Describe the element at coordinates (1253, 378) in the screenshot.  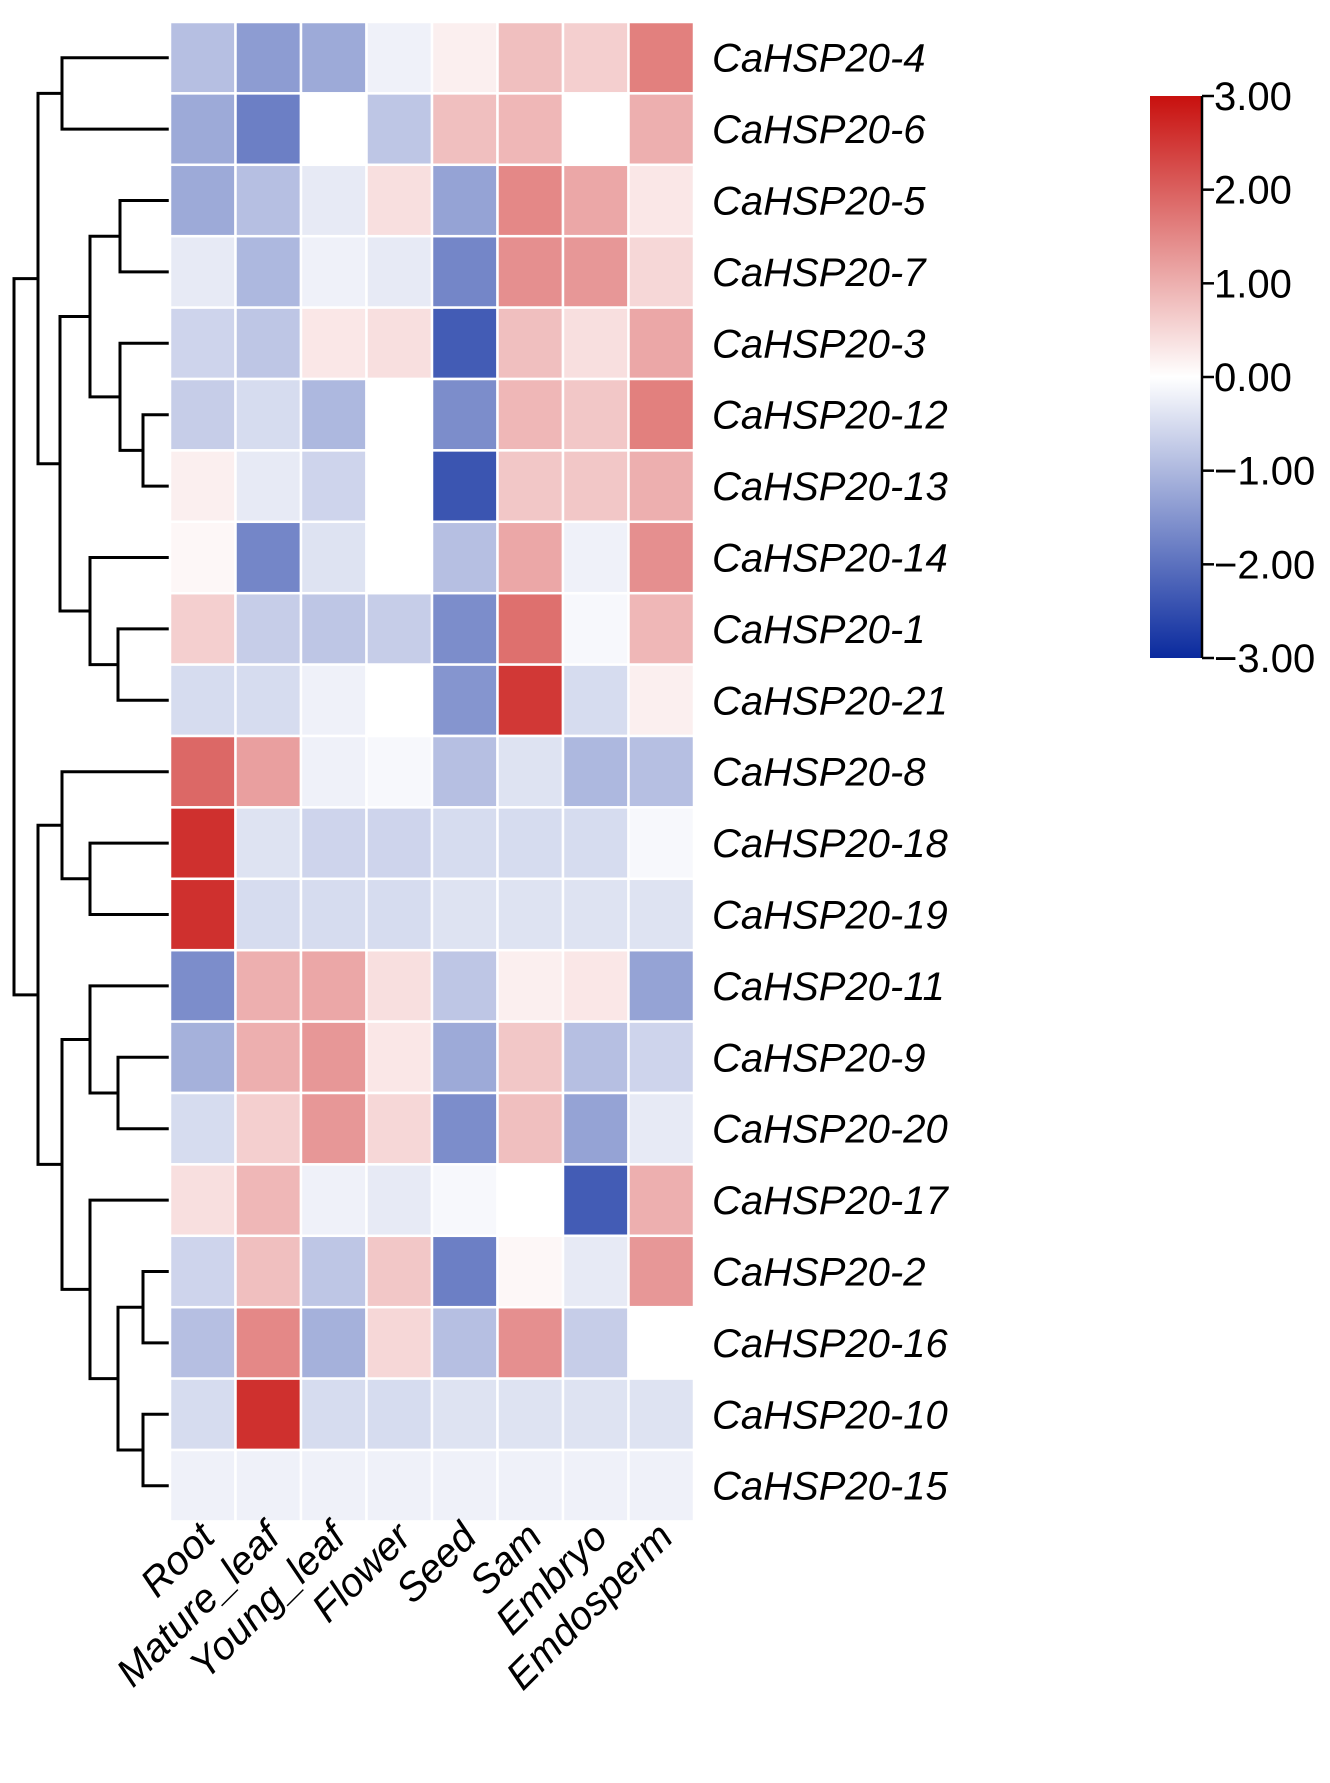
I see `color-scale-tick-label: 0.00` at that location.